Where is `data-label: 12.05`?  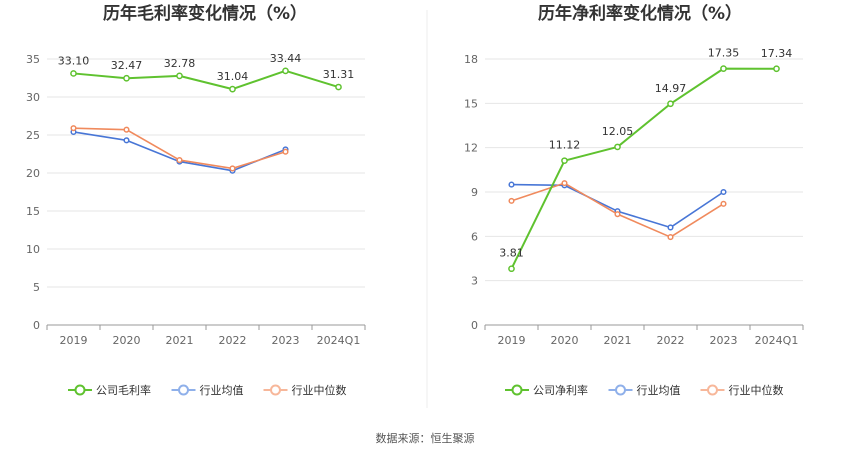 data-label: 12.05 is located at coordinates (618, 131).